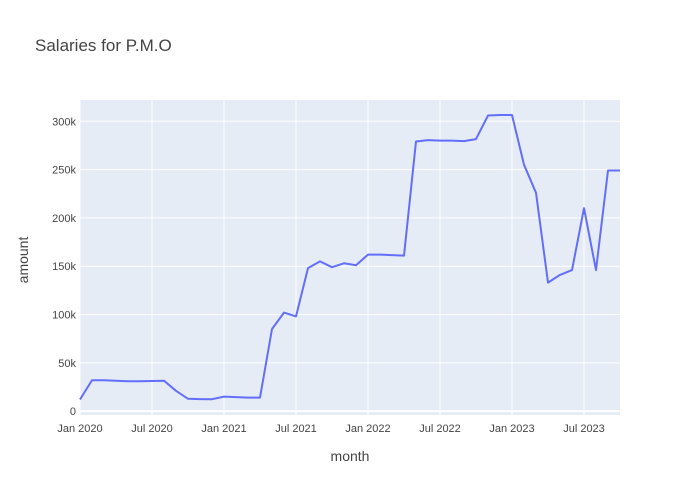  Describe the element at coordinates (367, 429) in the screenshot. I see `x-tick-label: Jan 2022` at that location.